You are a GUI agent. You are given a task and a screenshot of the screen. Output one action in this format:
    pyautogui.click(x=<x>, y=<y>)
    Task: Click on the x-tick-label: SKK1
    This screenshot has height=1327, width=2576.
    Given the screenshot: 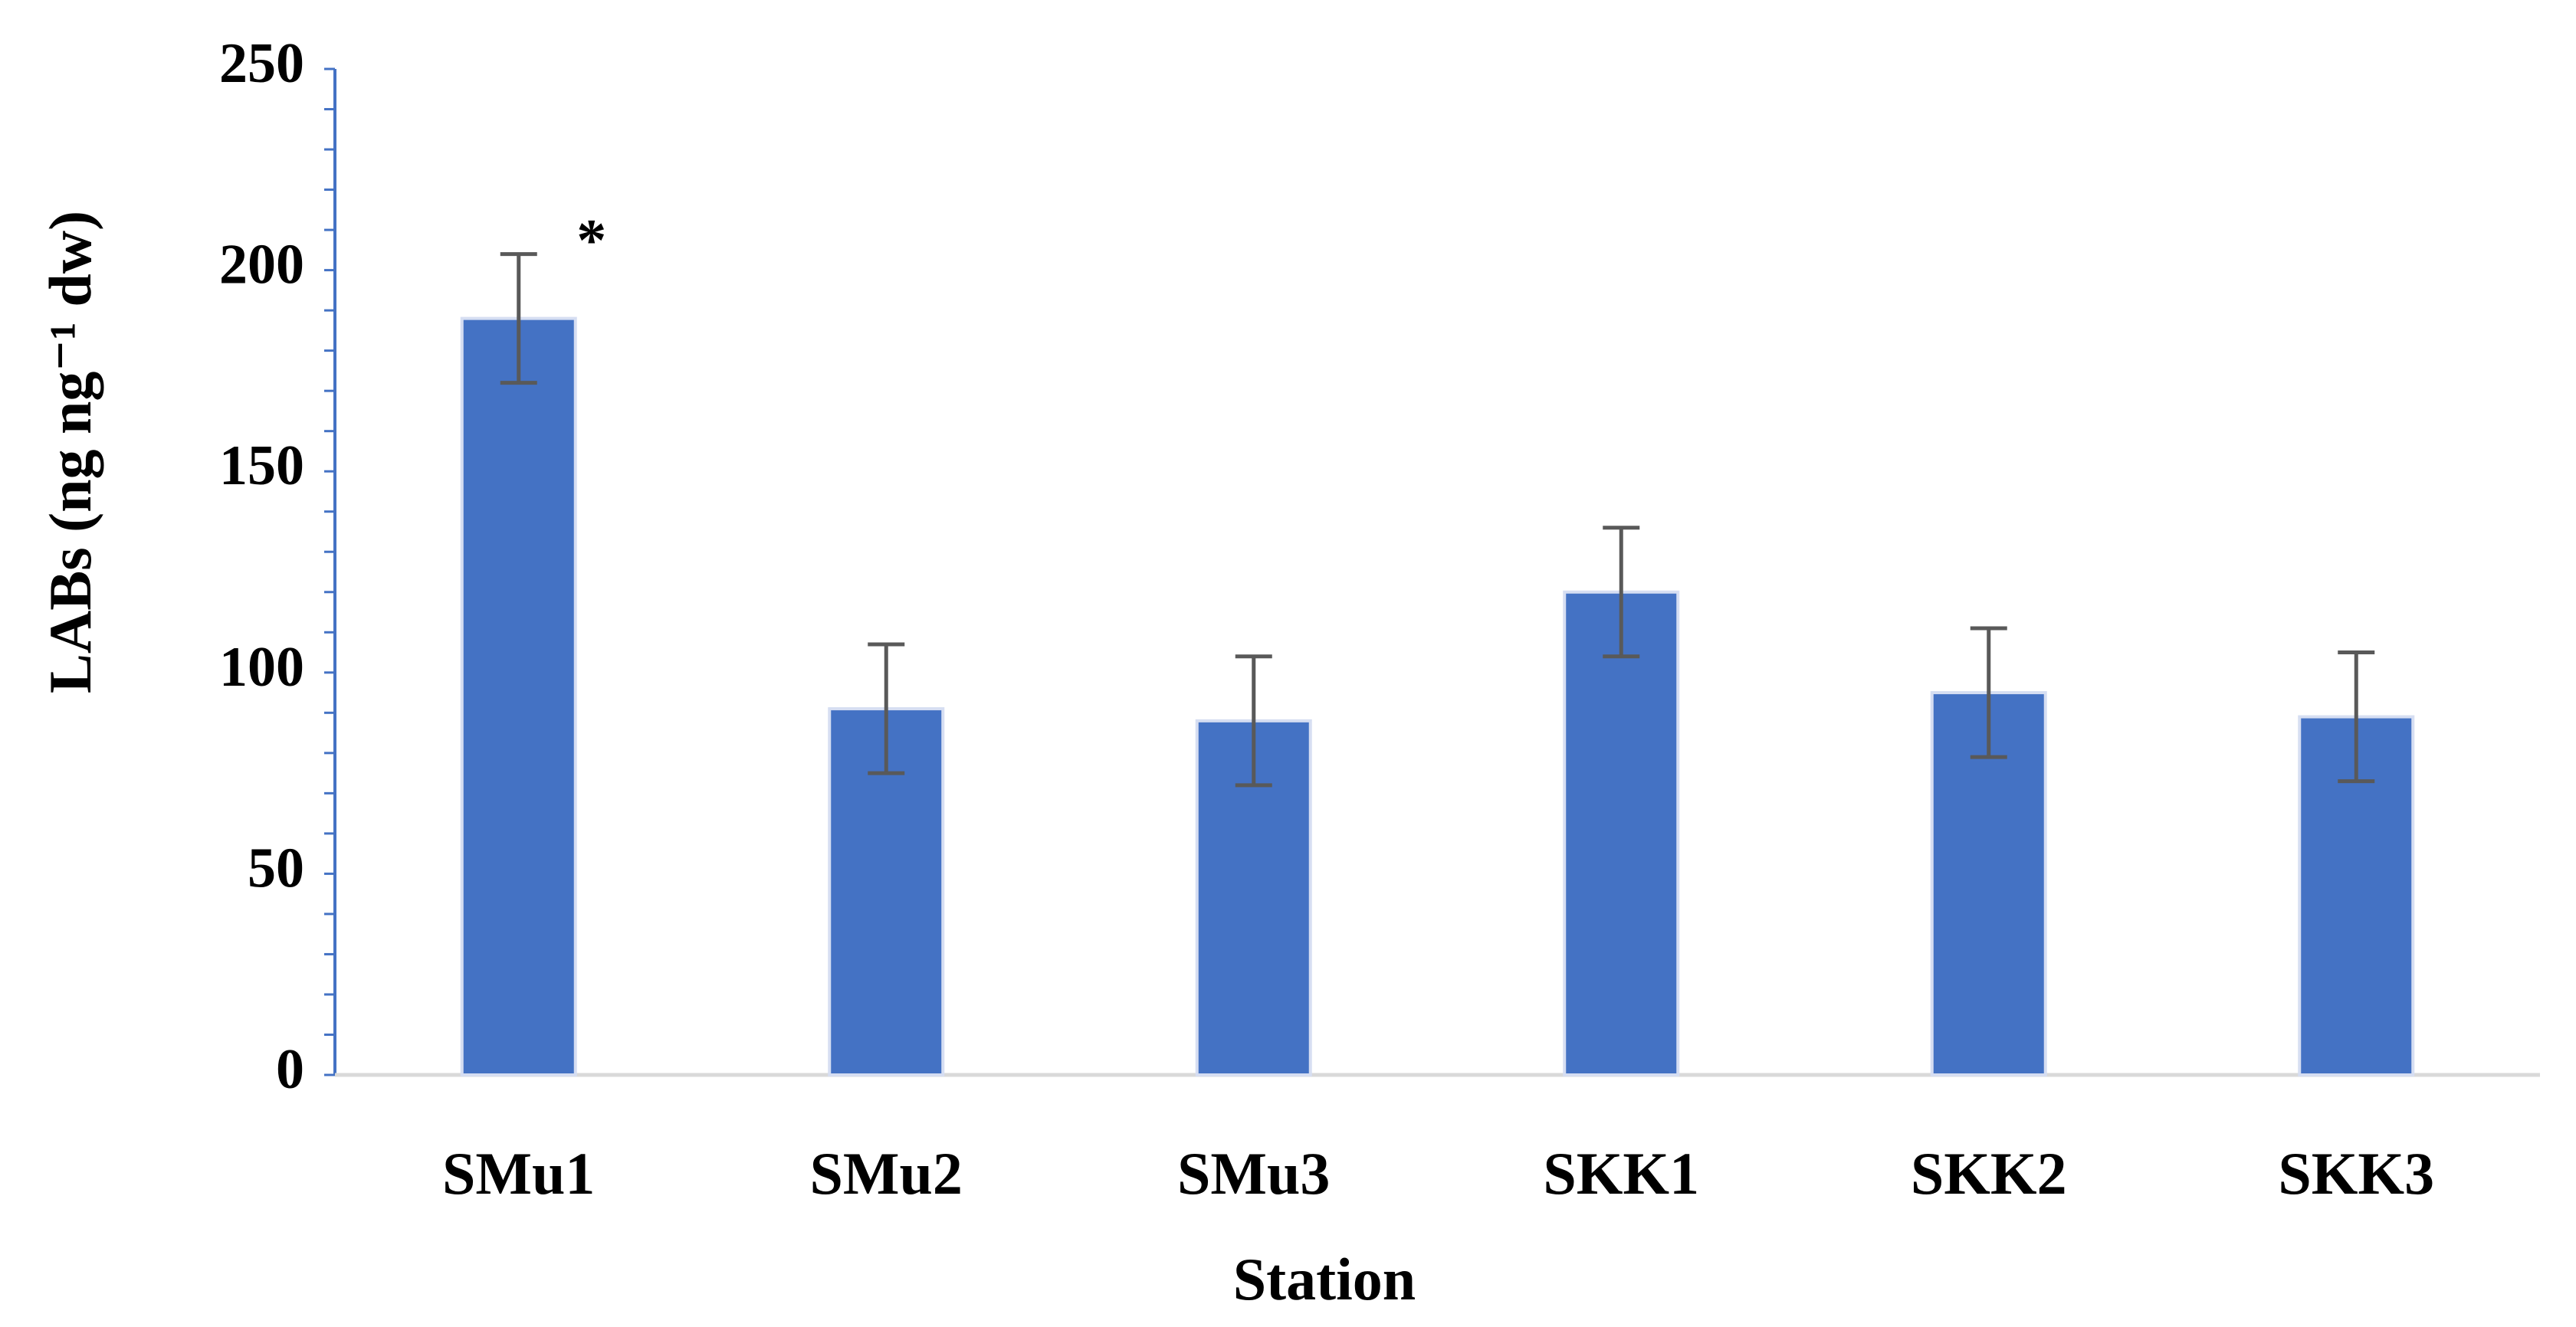 What is the action you would take?
    pyautogui.click(x=1621, y=1173)
    